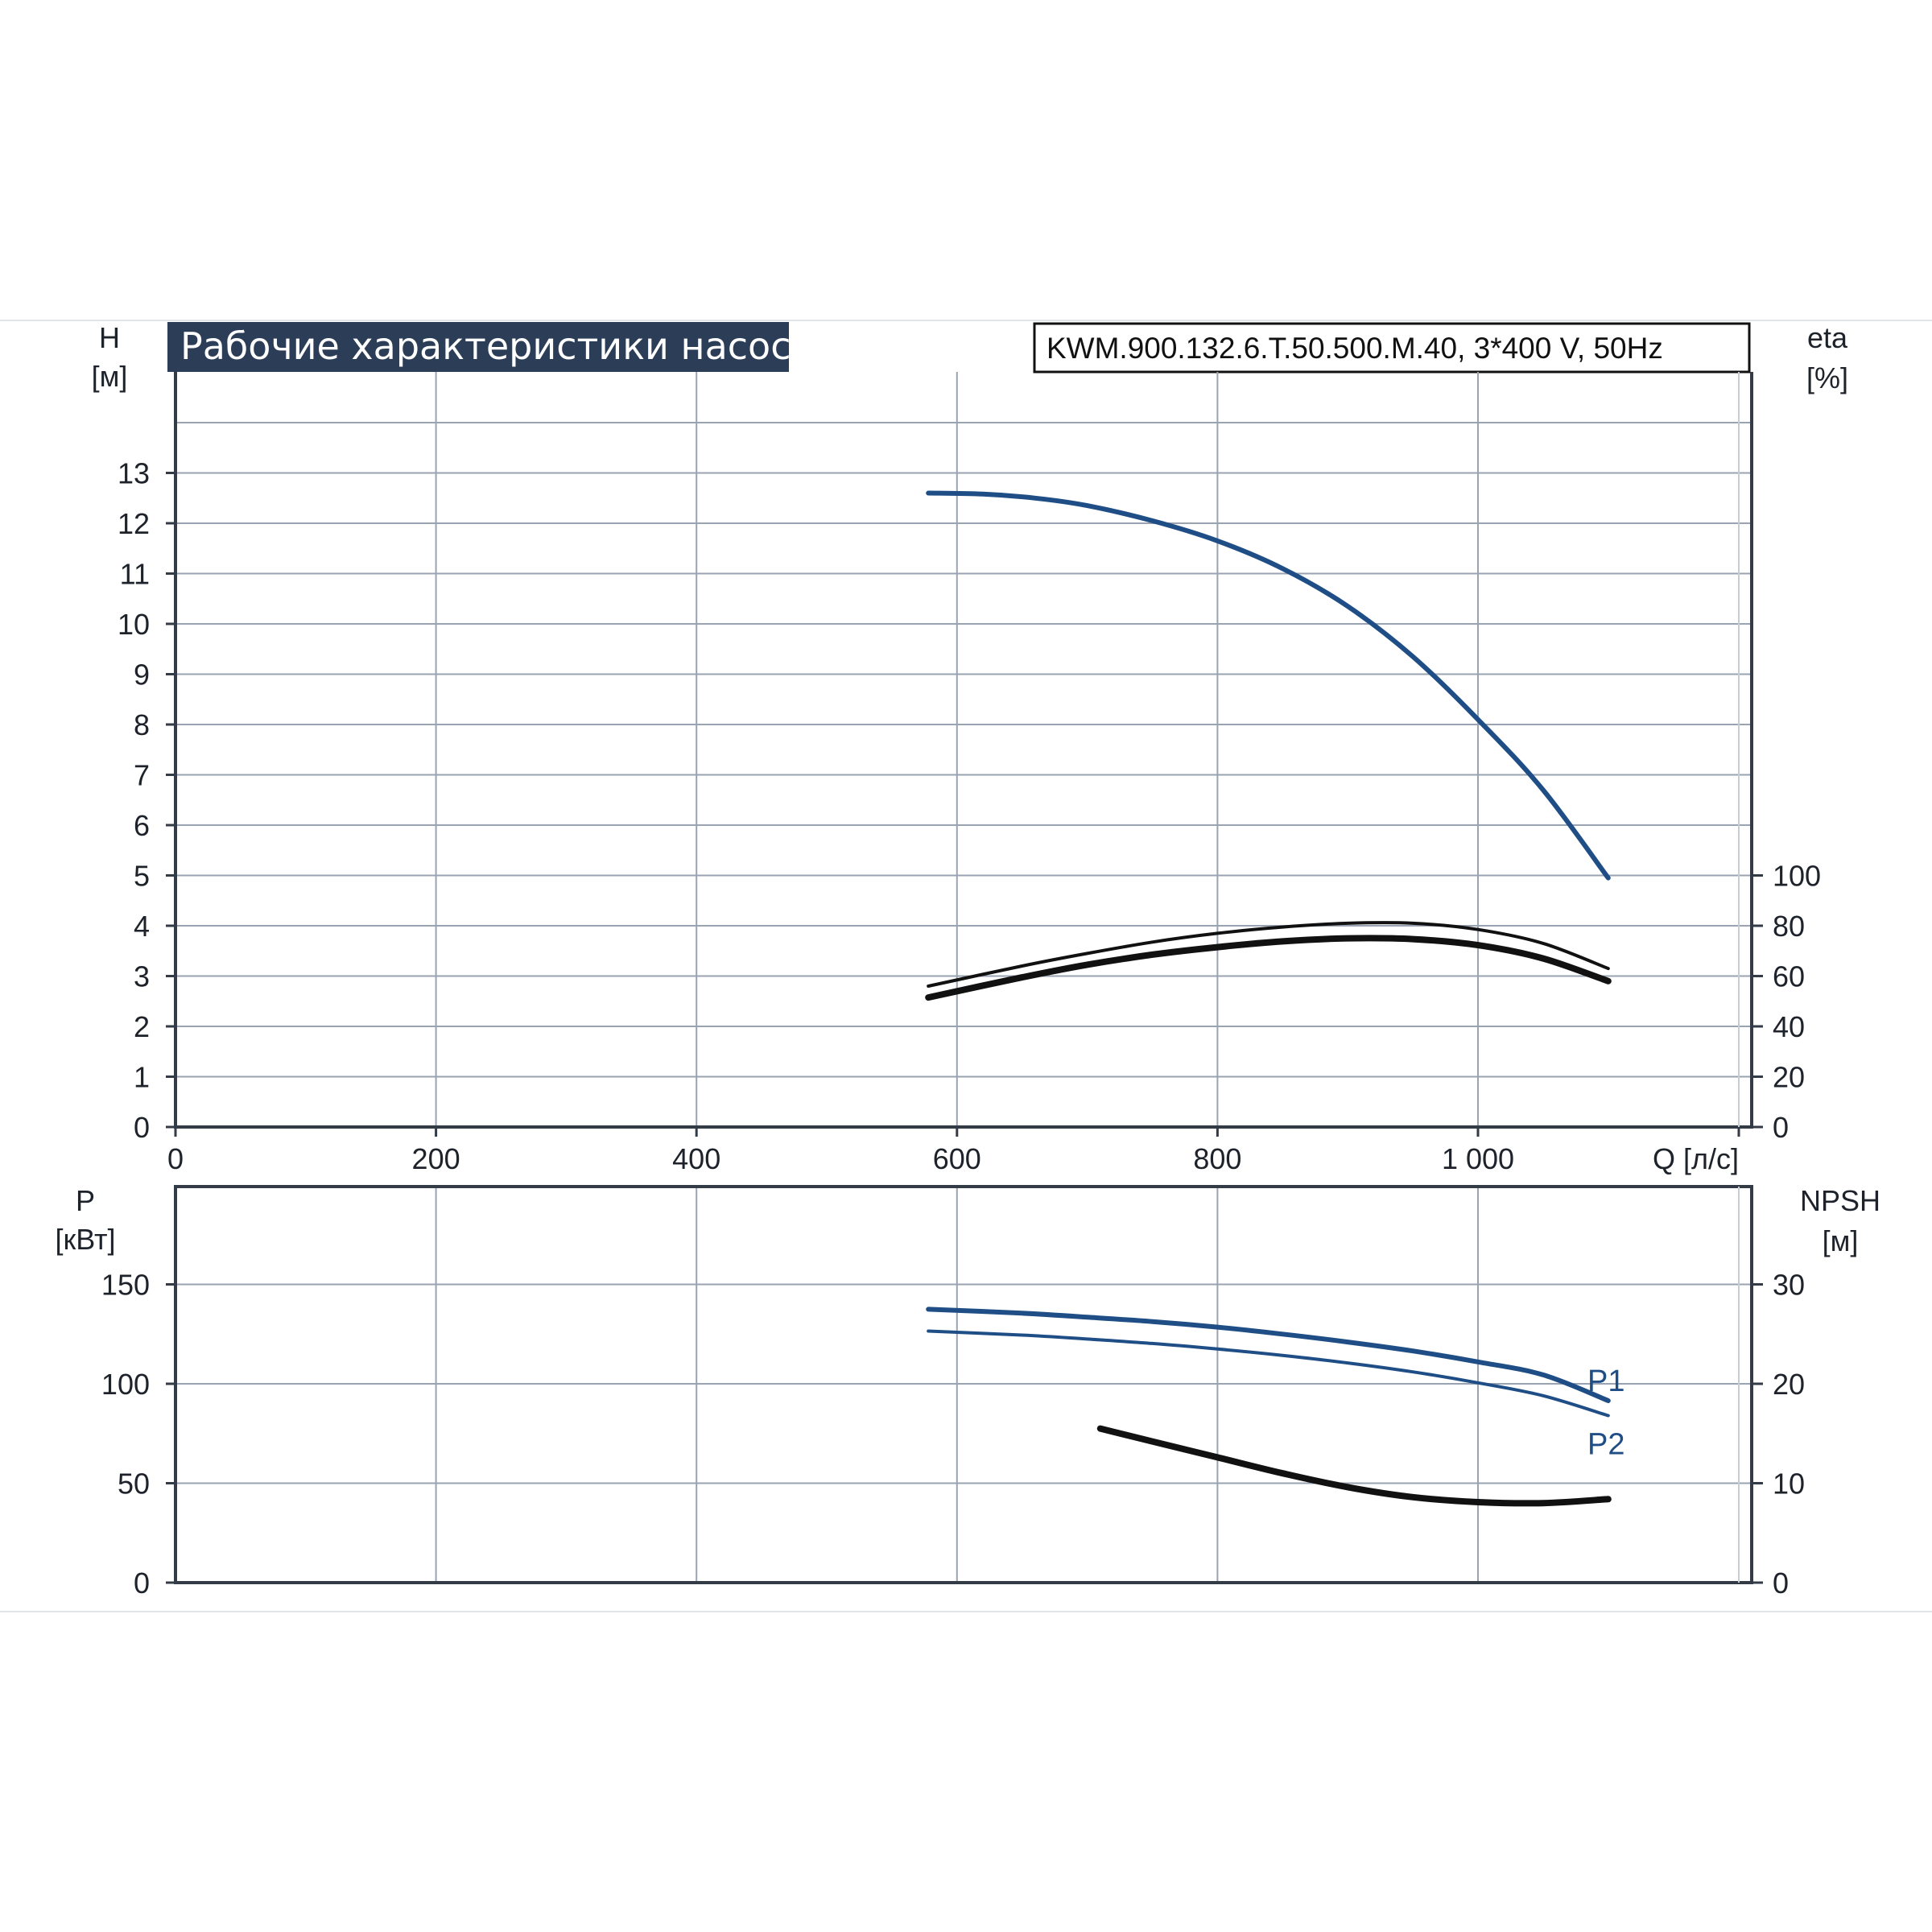 This screenshot has width=1932, height=1932. Describe the element at coordinates (1789, 1484) in the screenshot. I see `tick-label-npsh: 10` at that location.